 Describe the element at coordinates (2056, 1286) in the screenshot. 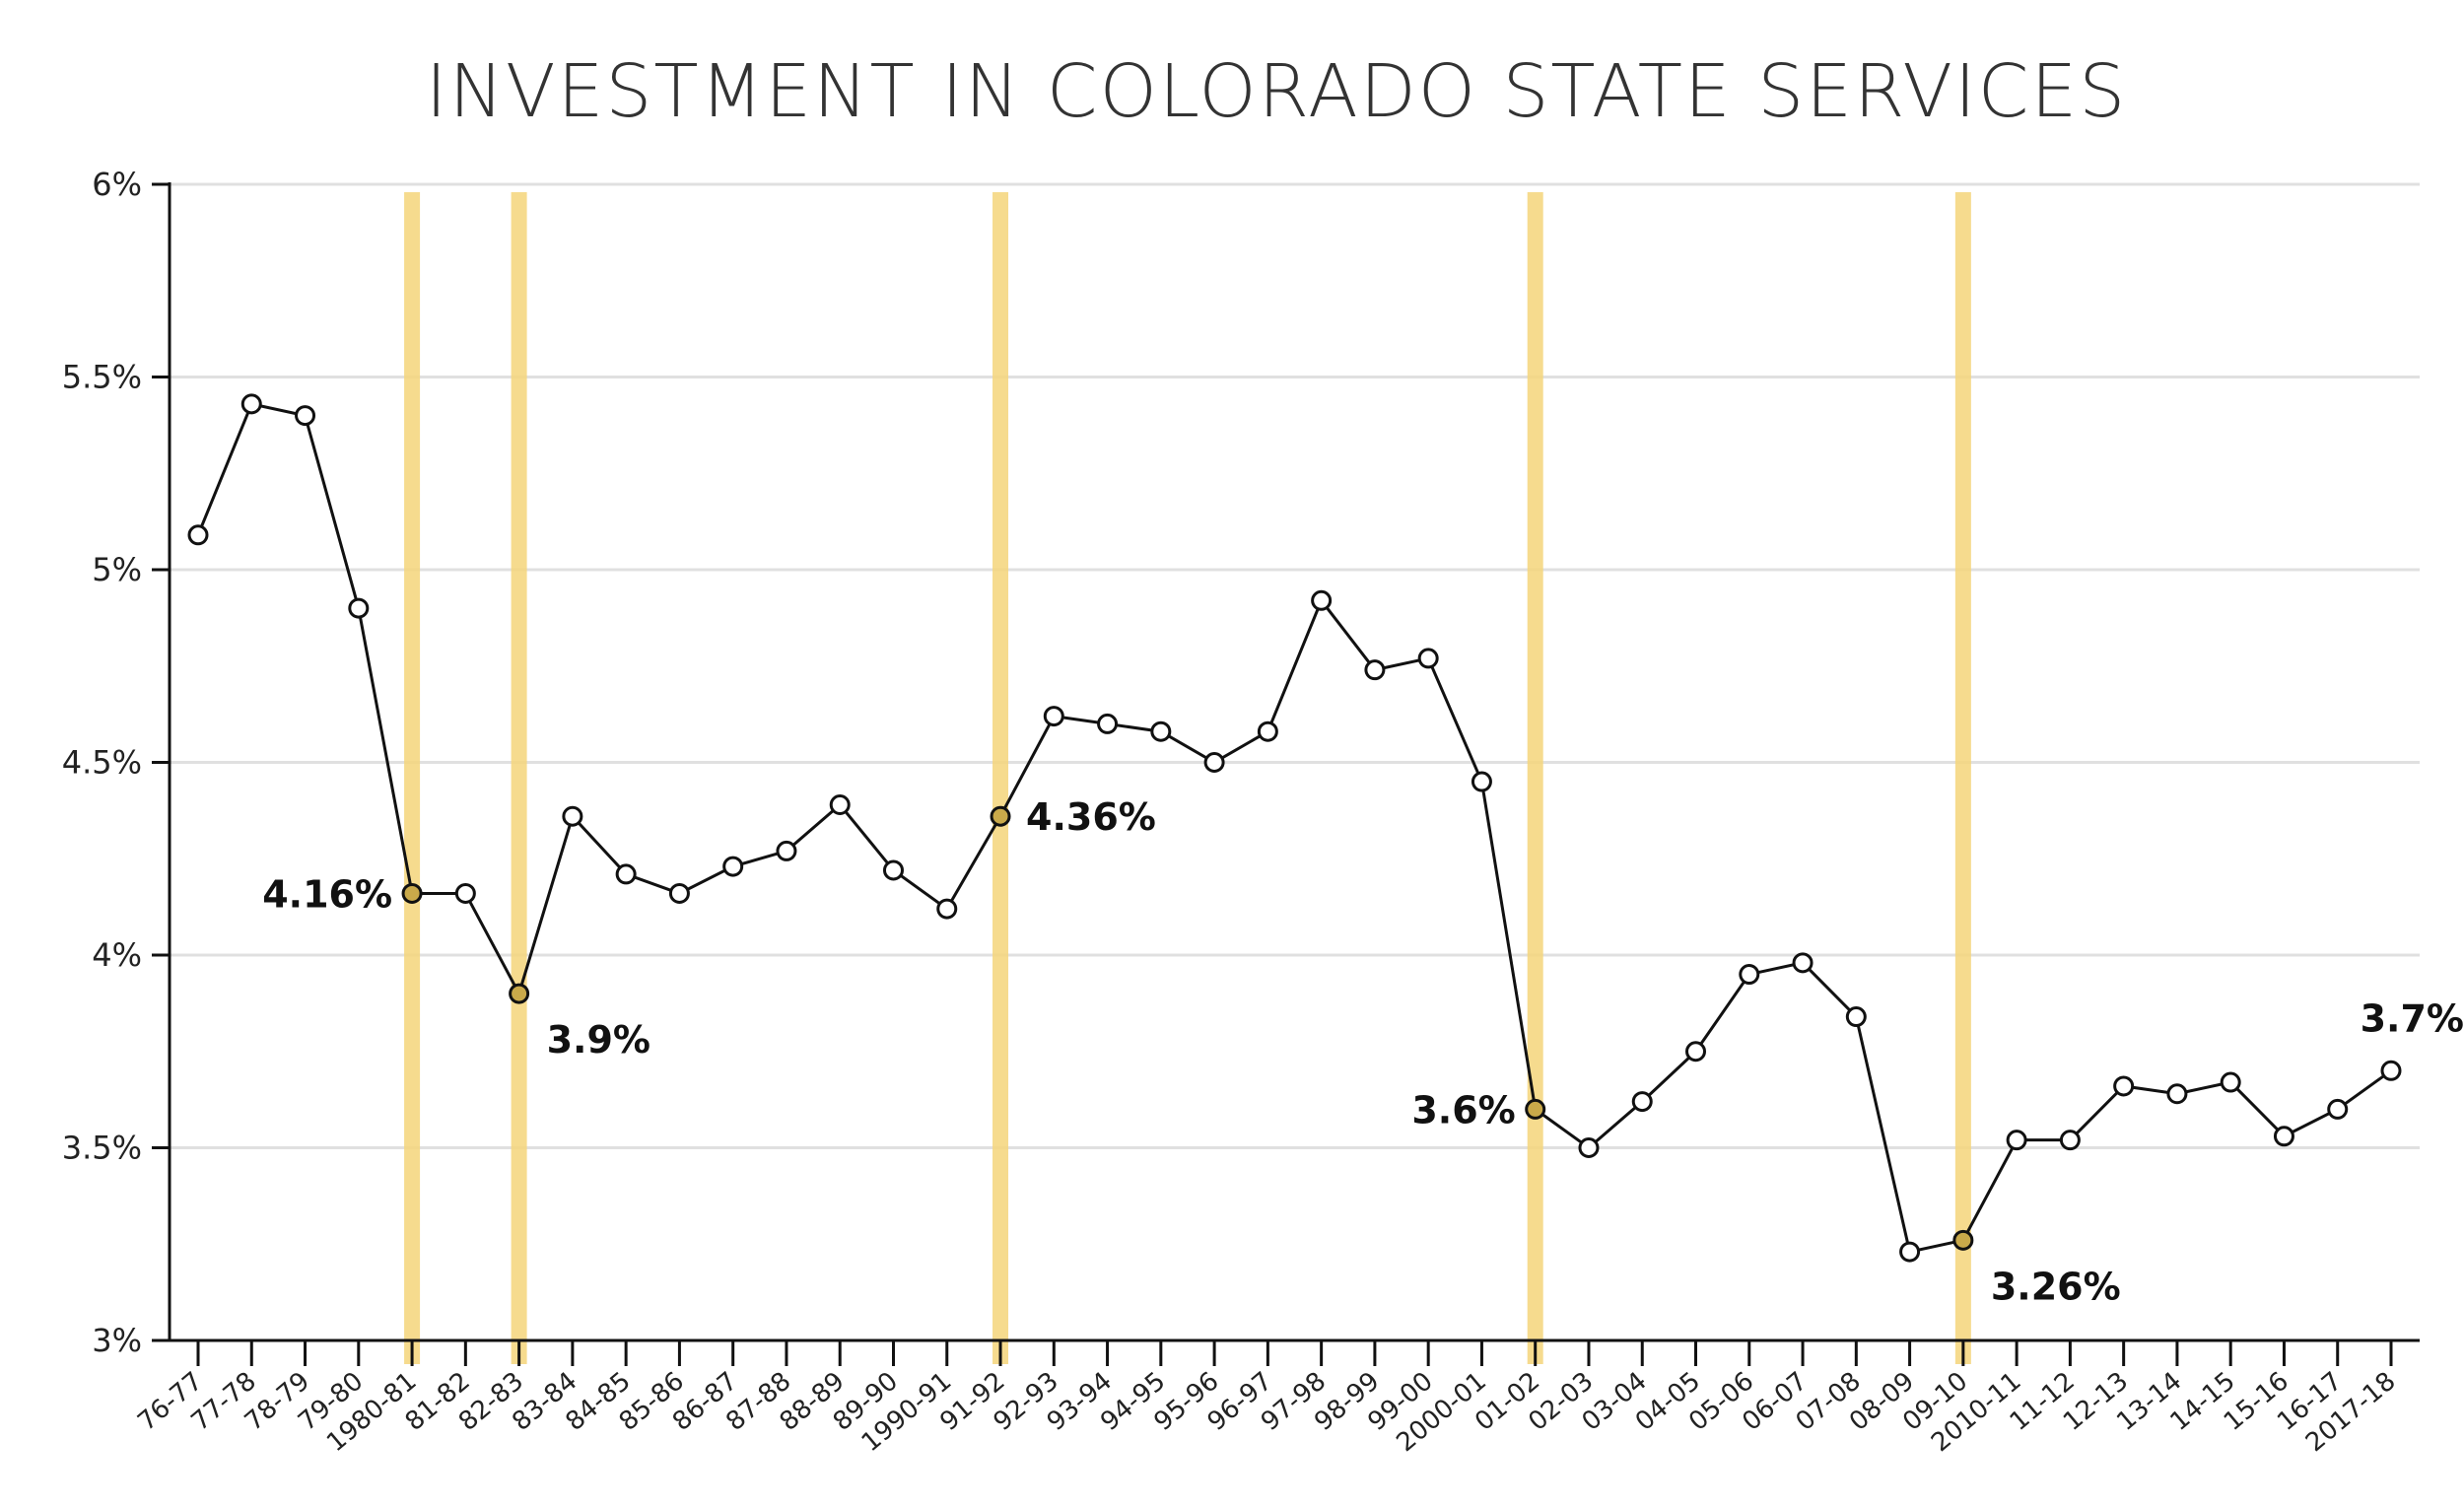

I see `data-annotation: 3.26%` at that location.